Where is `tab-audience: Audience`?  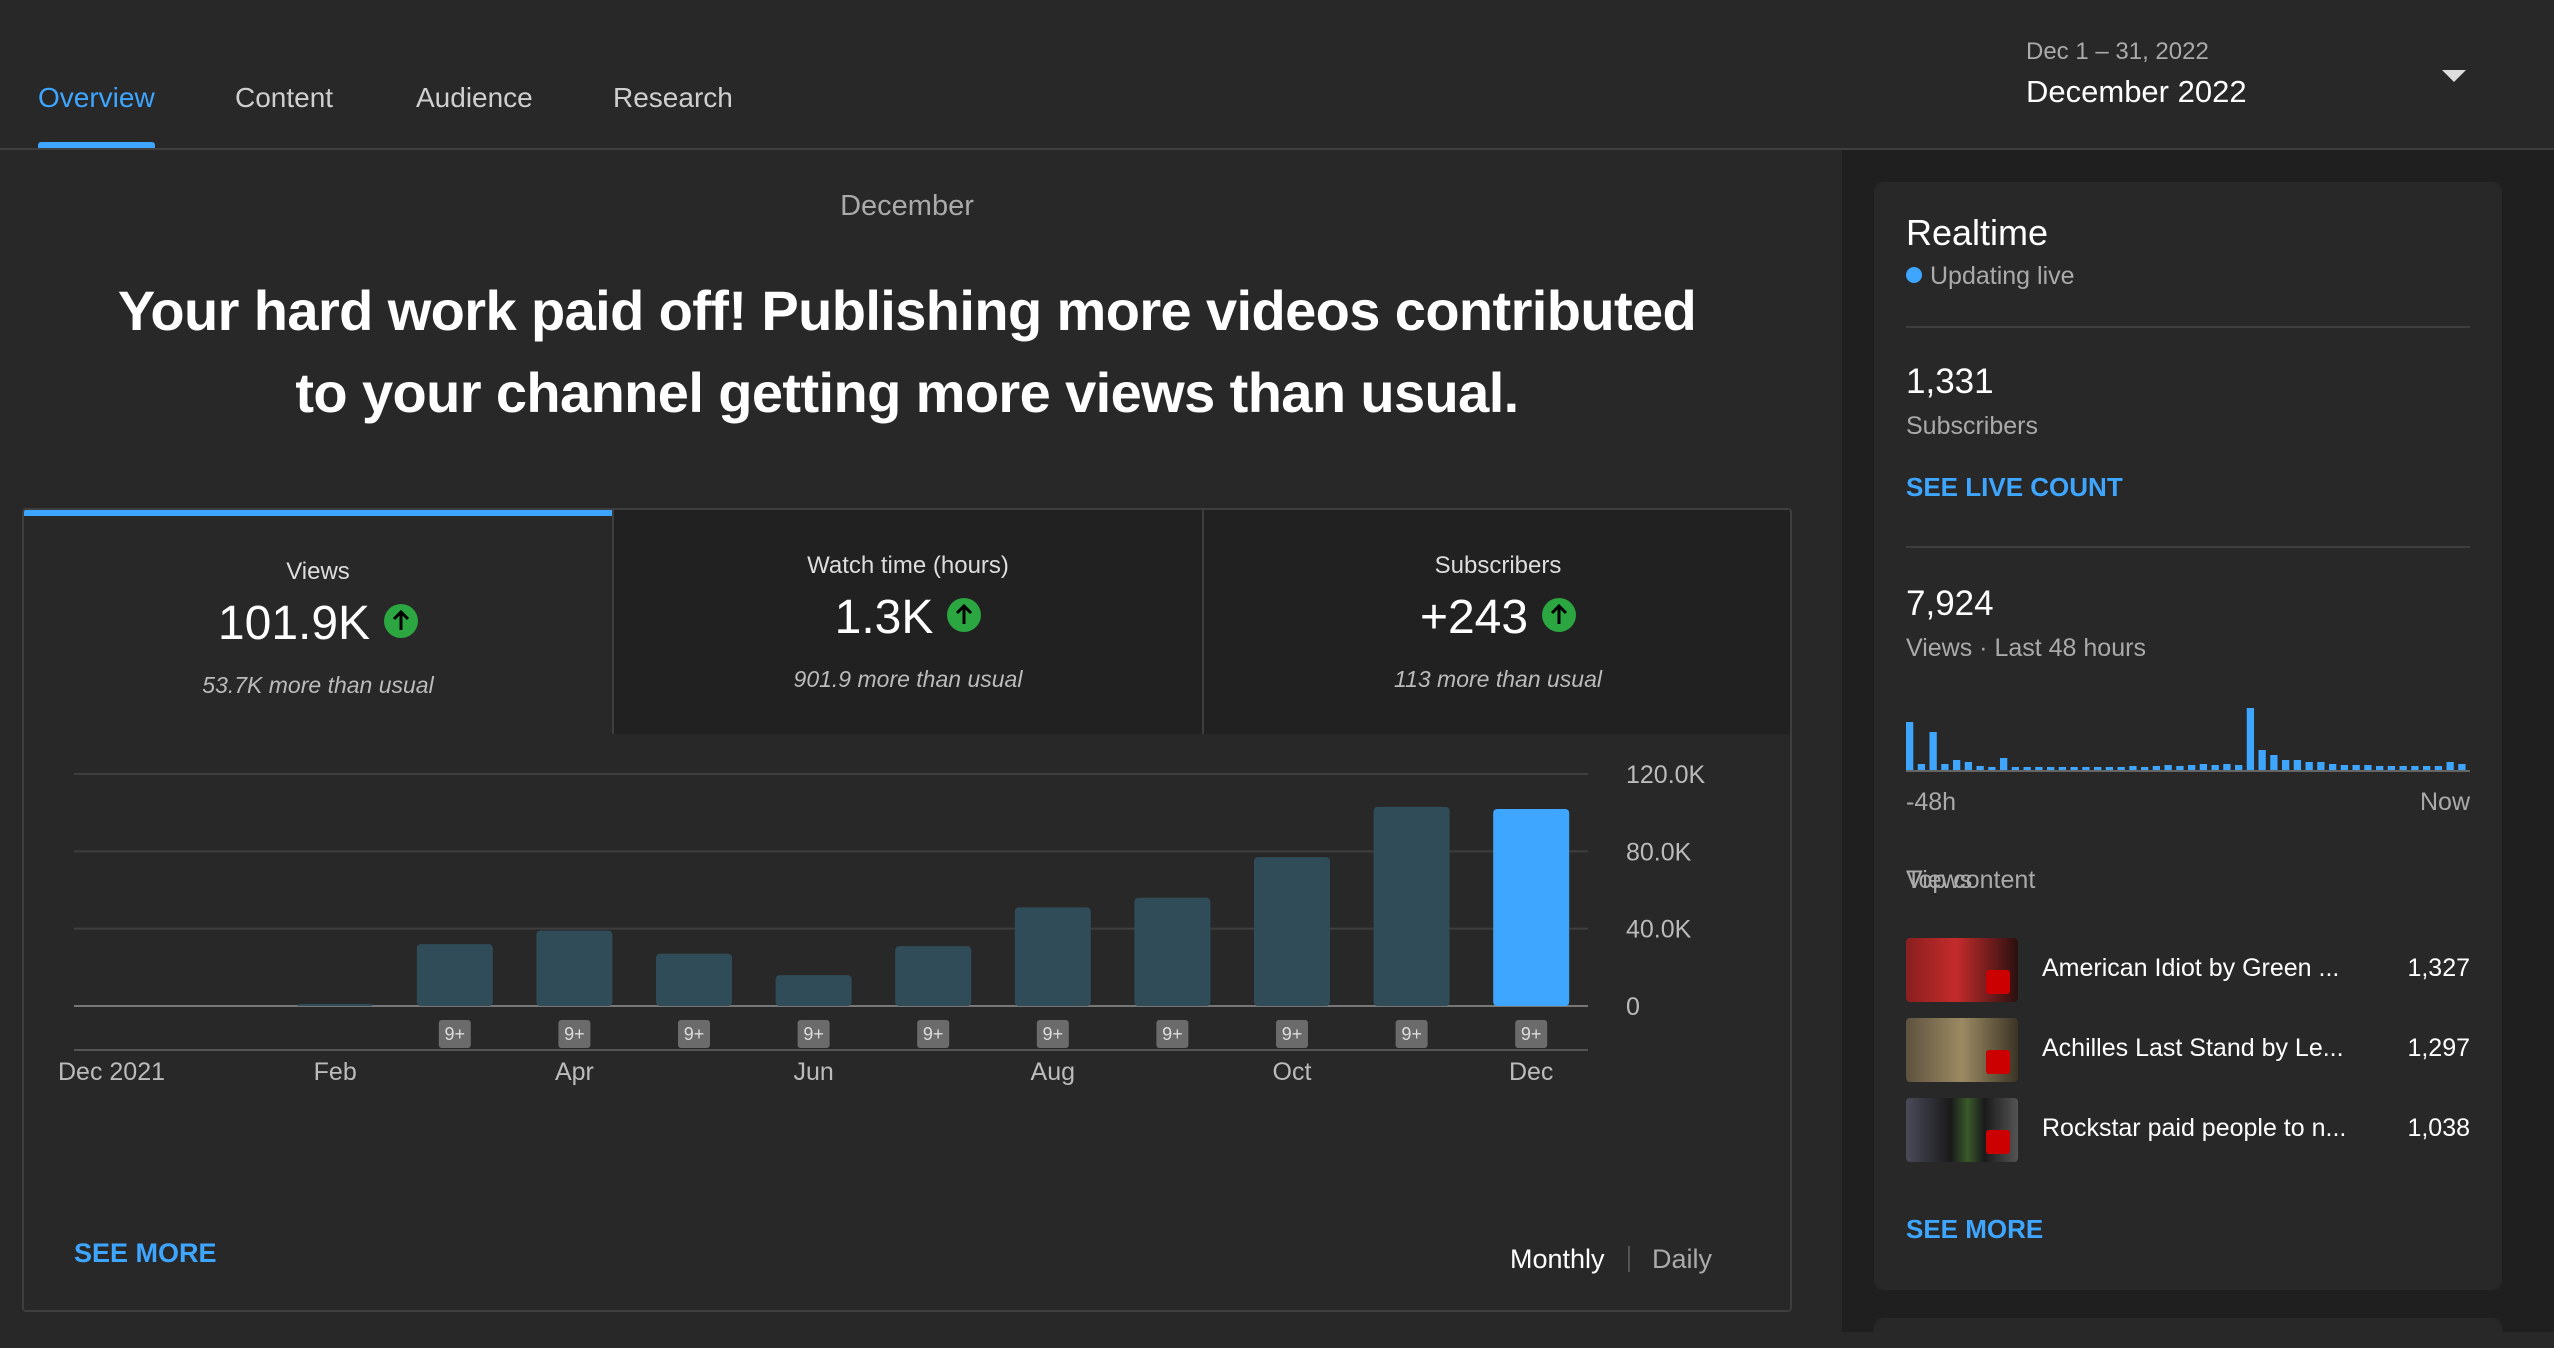
tab-audience: Audience is located at coordinates (474, 97).